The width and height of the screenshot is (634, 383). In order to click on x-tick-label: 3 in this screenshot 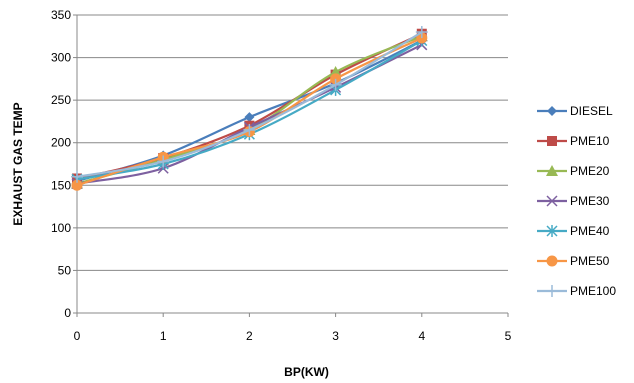, I will do `click(335, 336)`.